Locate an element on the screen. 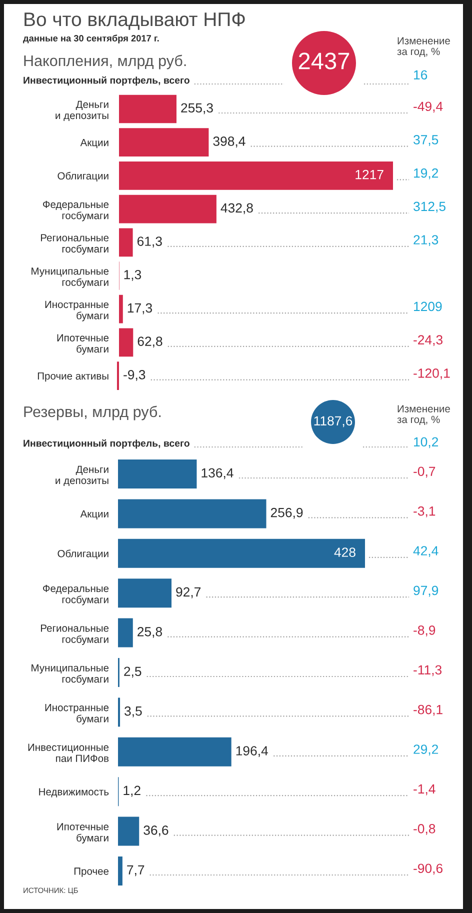 This screenshot has width=472, height=913. y-tick-label: Недвижимость is located at coordinates (74, 793).